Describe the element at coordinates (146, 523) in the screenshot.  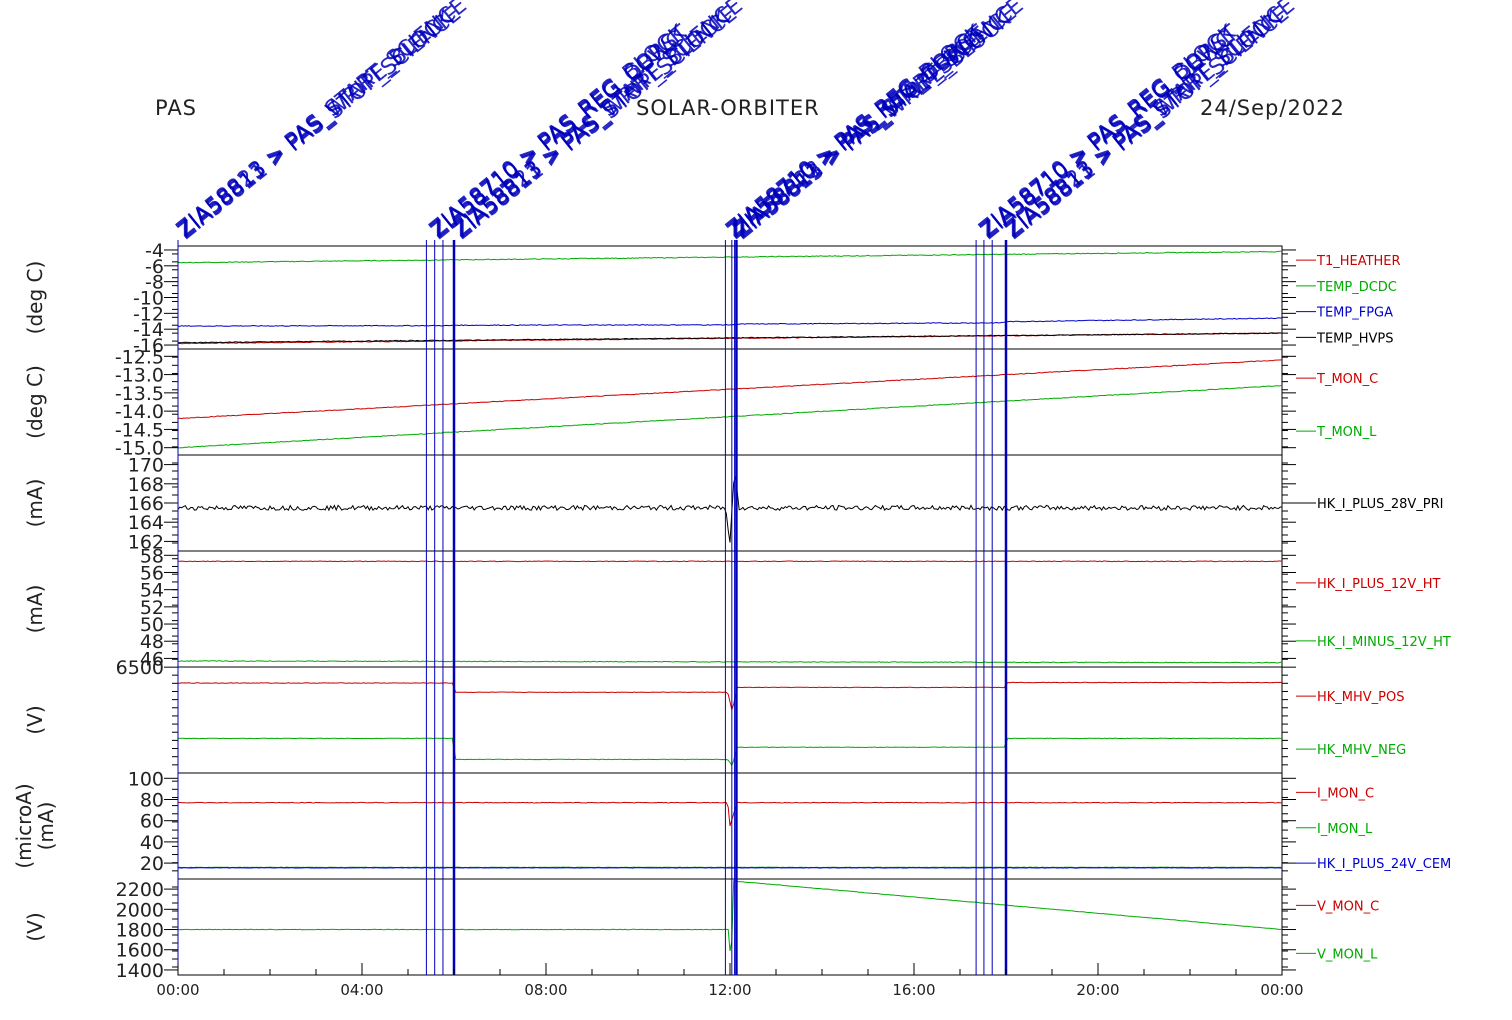
I see `y-tick-label: 164` at that location.